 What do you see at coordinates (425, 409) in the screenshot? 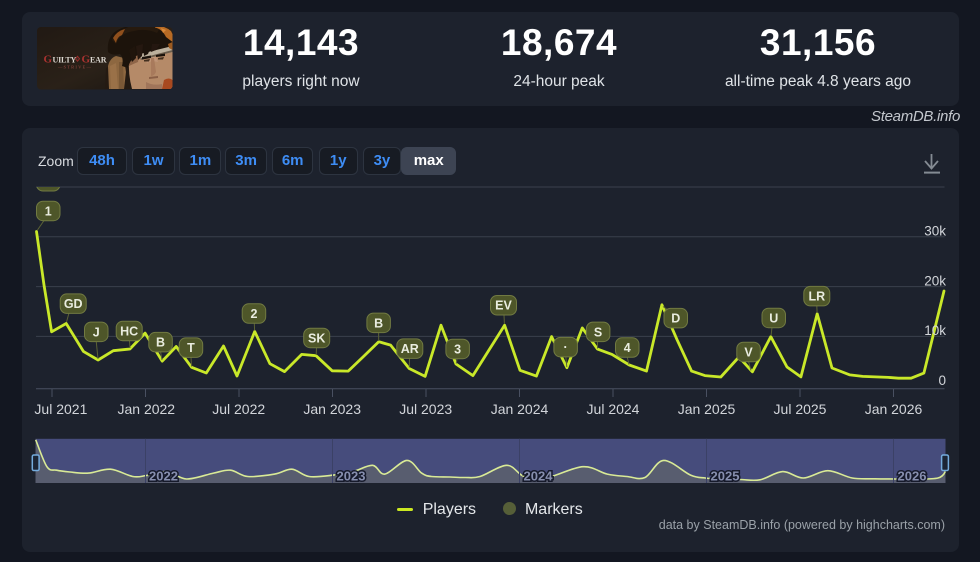
I see `svg-text: Jul 2023` at bounding box center [425, 409].